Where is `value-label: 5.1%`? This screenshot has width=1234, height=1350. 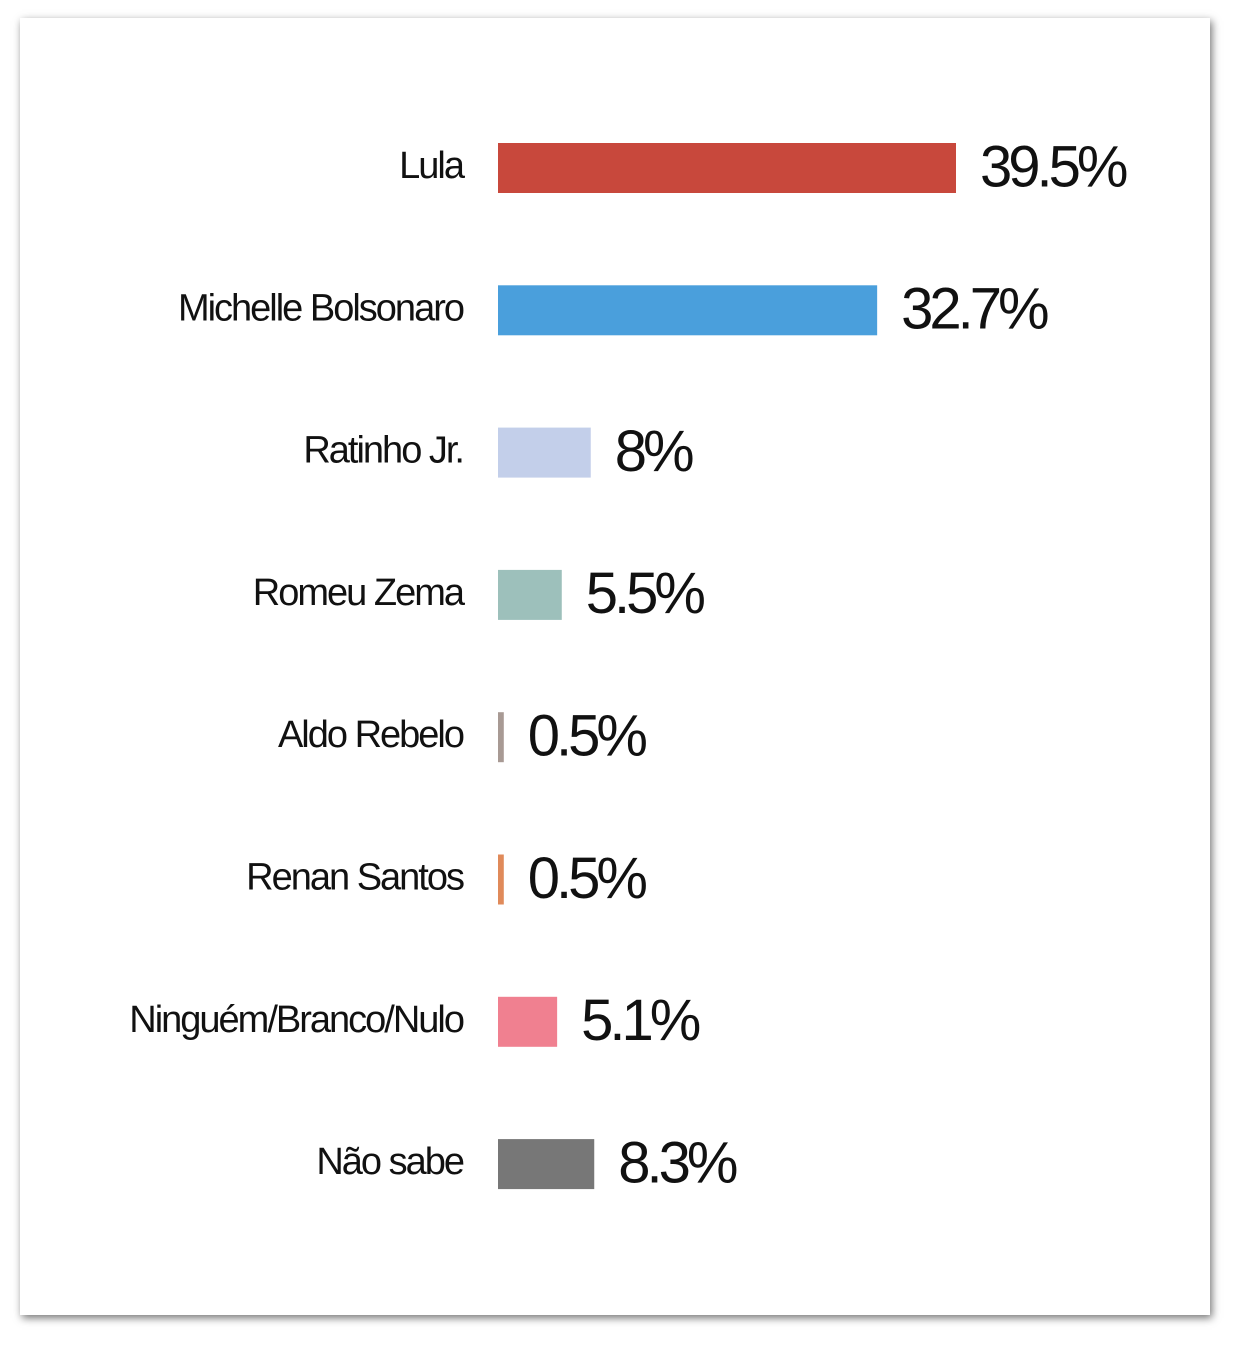 value-label: 5.1% is located at coordinates (640, 1020).